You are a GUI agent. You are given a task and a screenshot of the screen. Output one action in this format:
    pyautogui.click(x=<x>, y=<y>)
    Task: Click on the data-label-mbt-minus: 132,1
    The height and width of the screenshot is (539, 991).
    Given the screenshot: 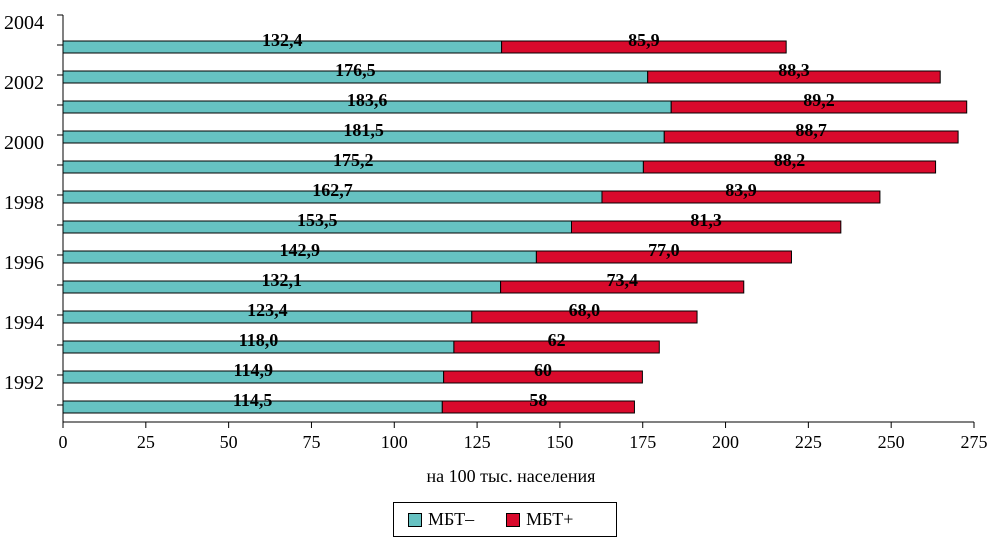 What is the action you would take?
    pyautogui.click(x=282, y=280)
    